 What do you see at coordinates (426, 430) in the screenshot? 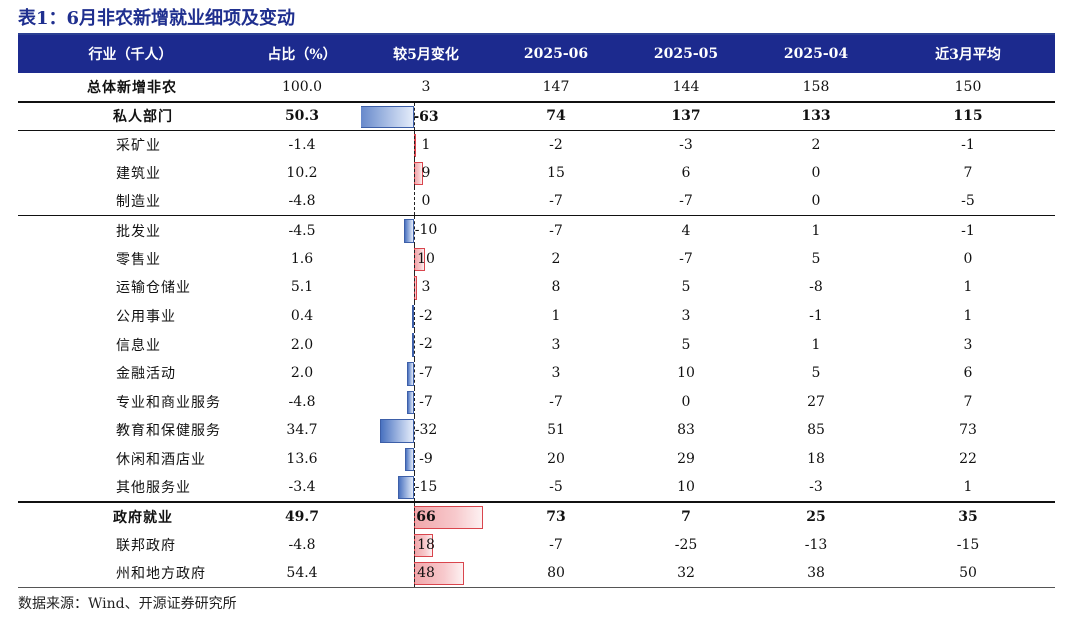
I see `row-change-value: -32` at bounding box center [426, 430].